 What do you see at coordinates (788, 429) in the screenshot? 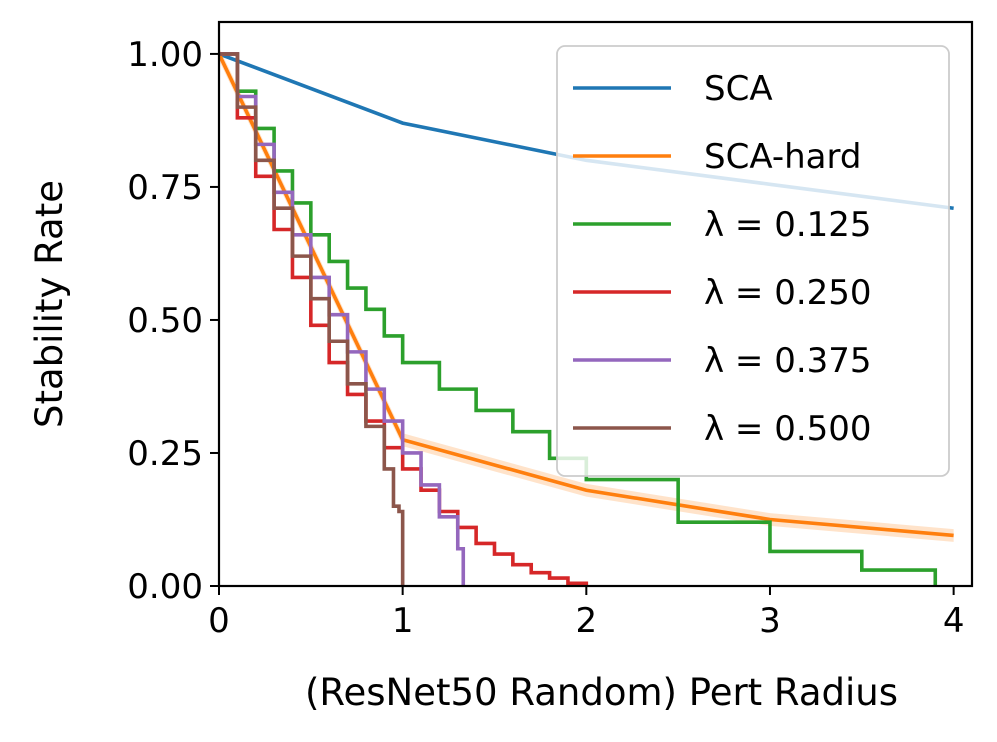
I see `legend-label: λ = 0.500` at bounding box center [788, 429].